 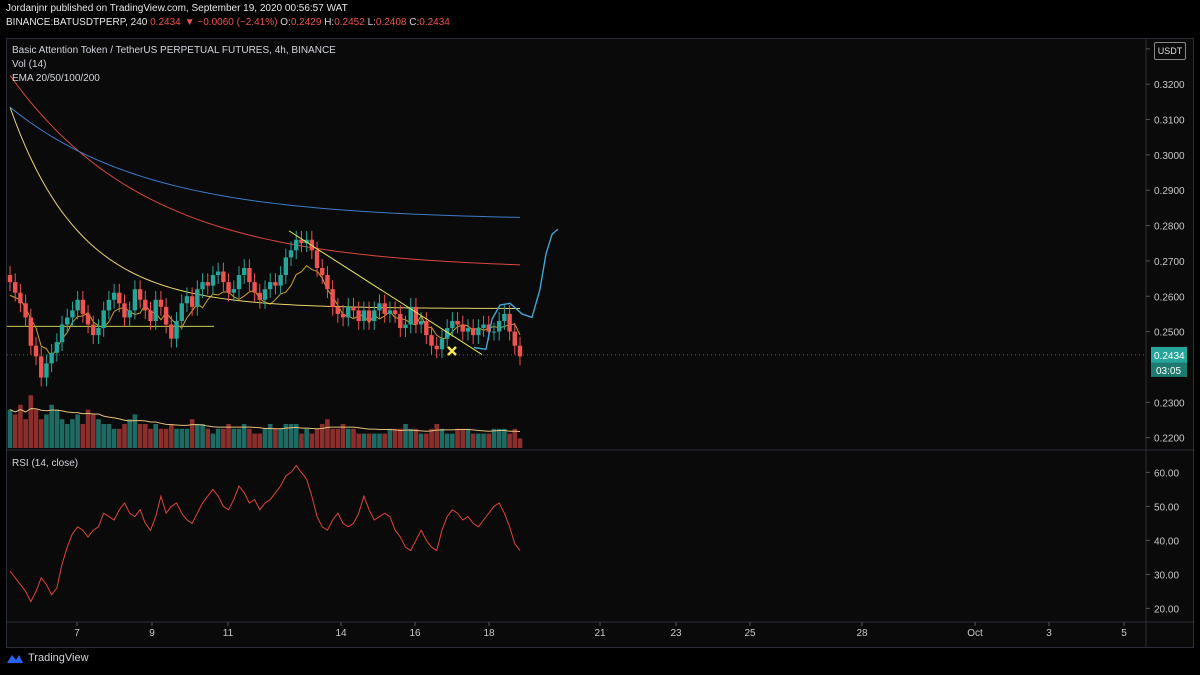 I want to click on time-tick-label: 7, so click(x=77, y=633).